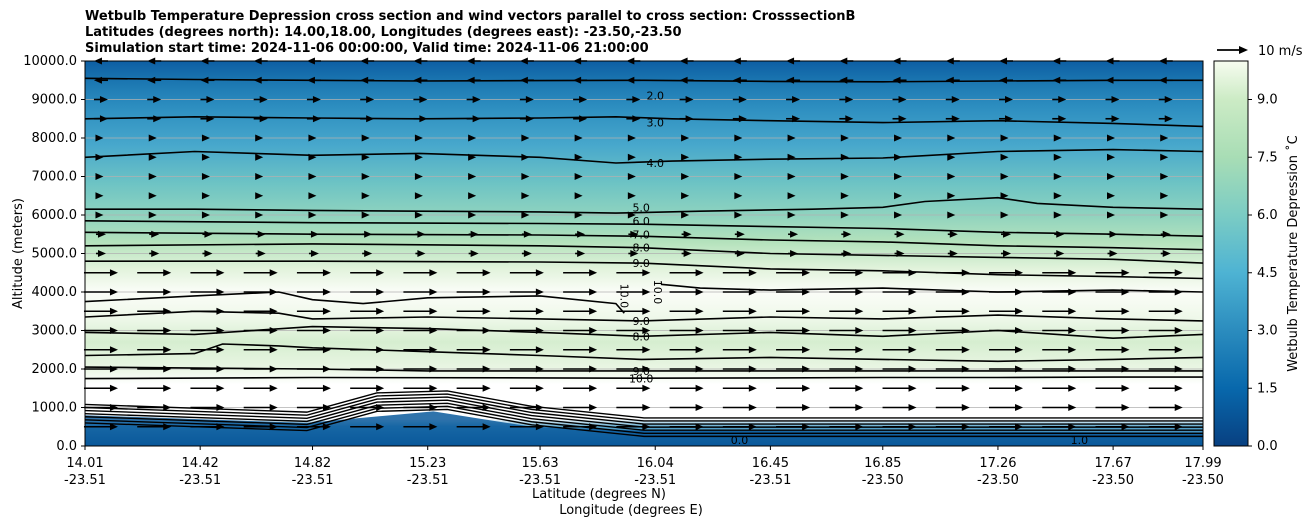 The image size is (1312, 526). I want to click on y-tick-label: 9000.0, so click(55, 100).